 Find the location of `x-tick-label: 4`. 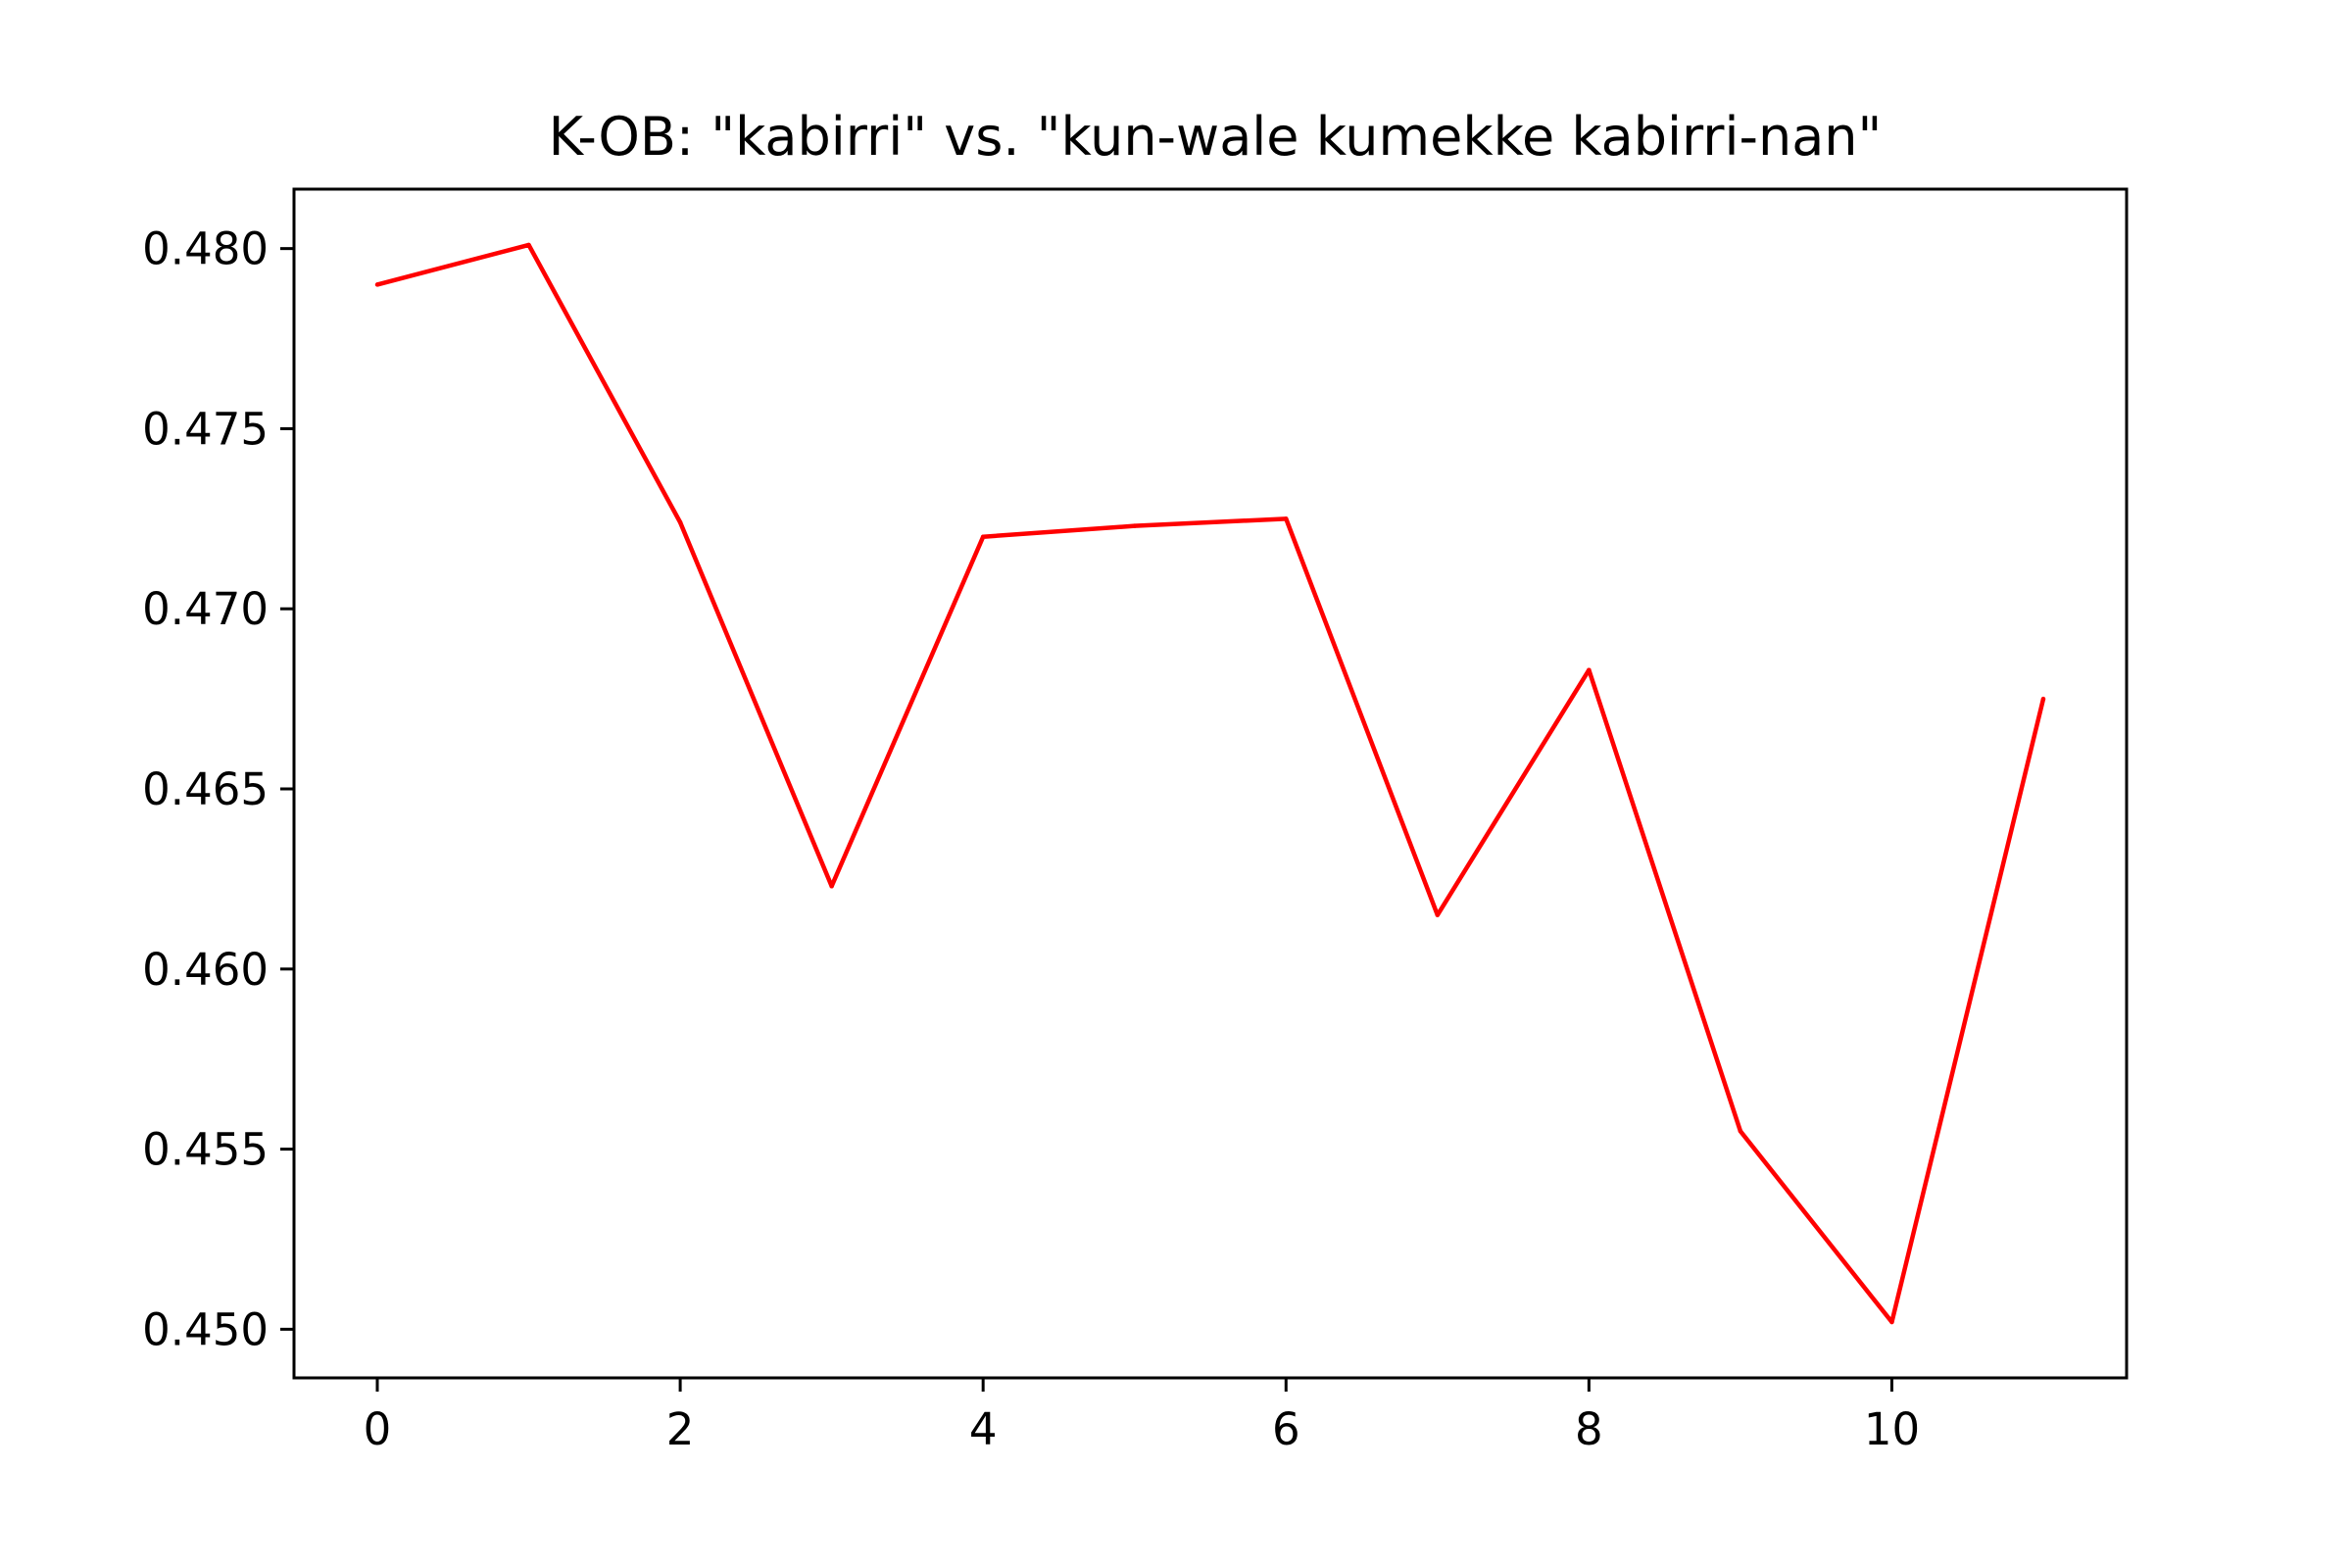

x-tick-label: 4 is located at coordinates (983, 1429).